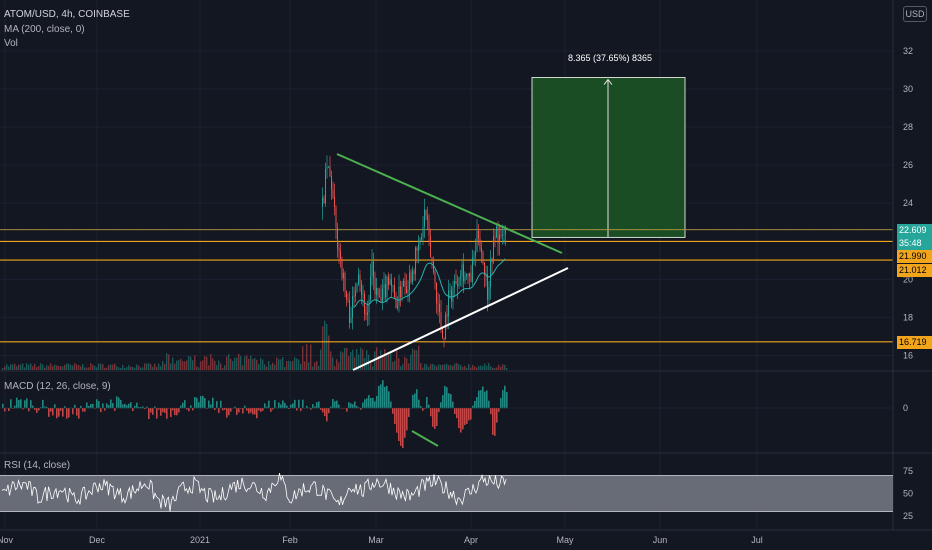  What do you see at coordinates (460, 319) in the screenshot?
I see `lower-trendline` at bounding box center [460, 319].